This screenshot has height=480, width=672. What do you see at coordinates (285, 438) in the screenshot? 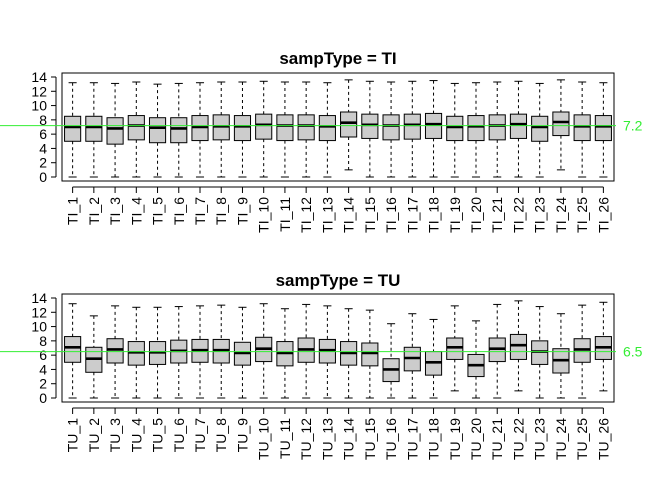
I see `x-tick-label: TU_11` at bounding box center [285, 438].